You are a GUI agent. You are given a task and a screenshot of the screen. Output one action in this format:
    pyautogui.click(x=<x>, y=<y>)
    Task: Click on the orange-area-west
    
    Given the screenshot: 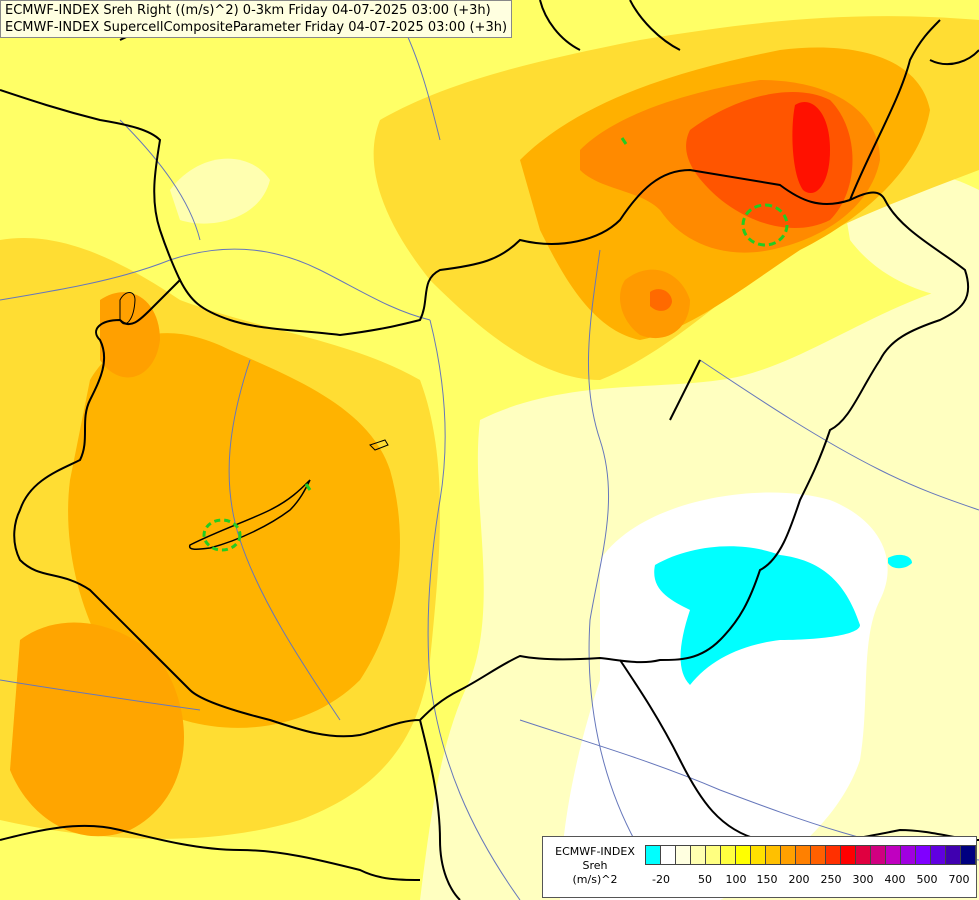 What is the action you would take?
    pyautogui.click(x=234, y=530)
    